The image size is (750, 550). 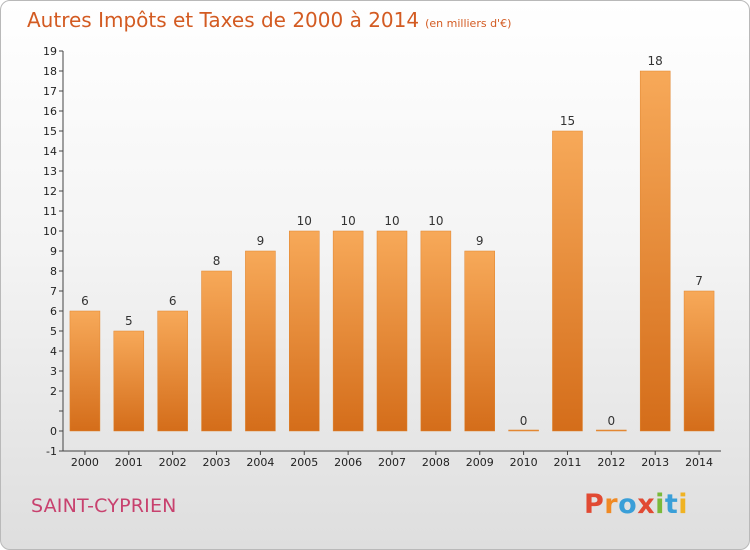 I want to click on y-tick-label: 8, so click(x=53, y=271).